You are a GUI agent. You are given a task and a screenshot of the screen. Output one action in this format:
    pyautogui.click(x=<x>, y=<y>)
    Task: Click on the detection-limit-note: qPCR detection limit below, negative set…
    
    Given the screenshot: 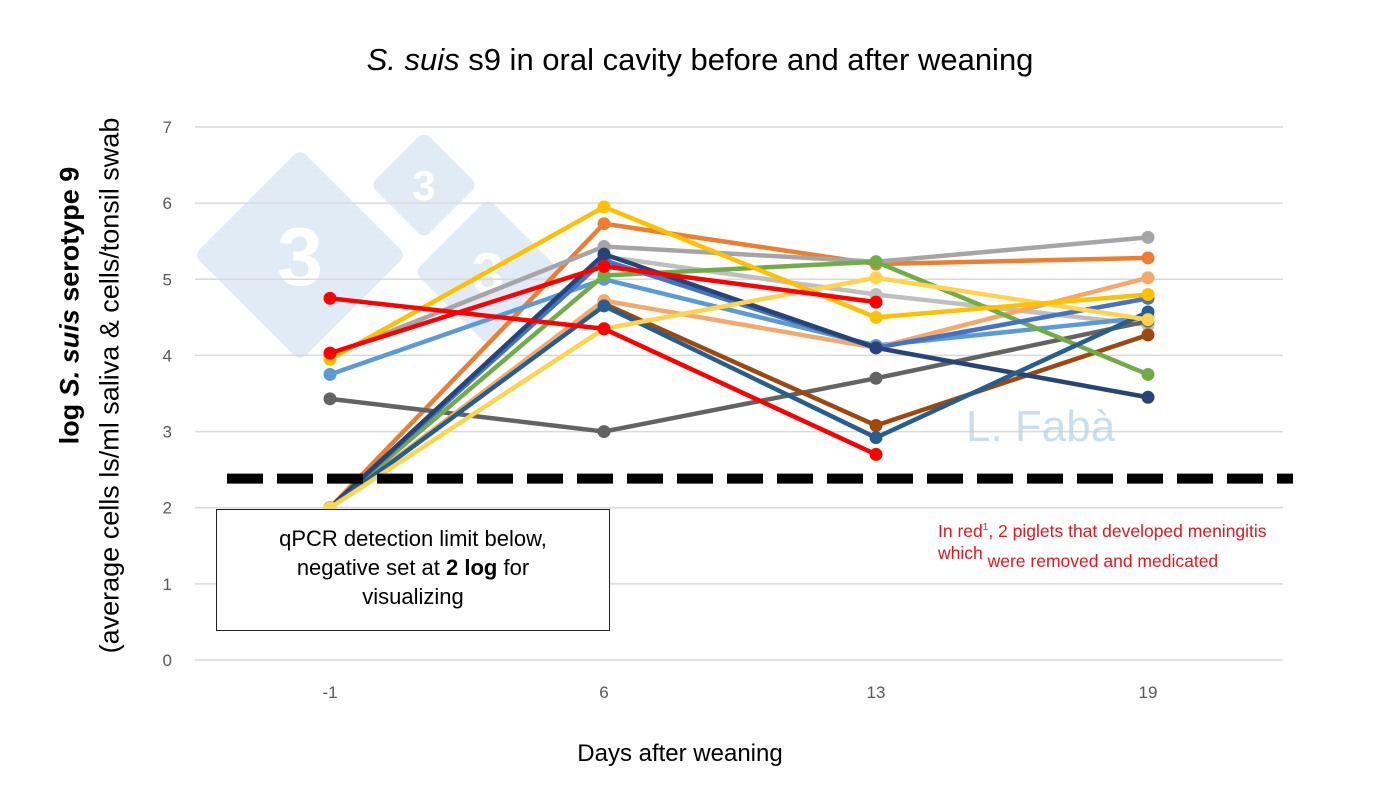 What is the action you would take?
    pyautogui.click(x=413, y=570)
    